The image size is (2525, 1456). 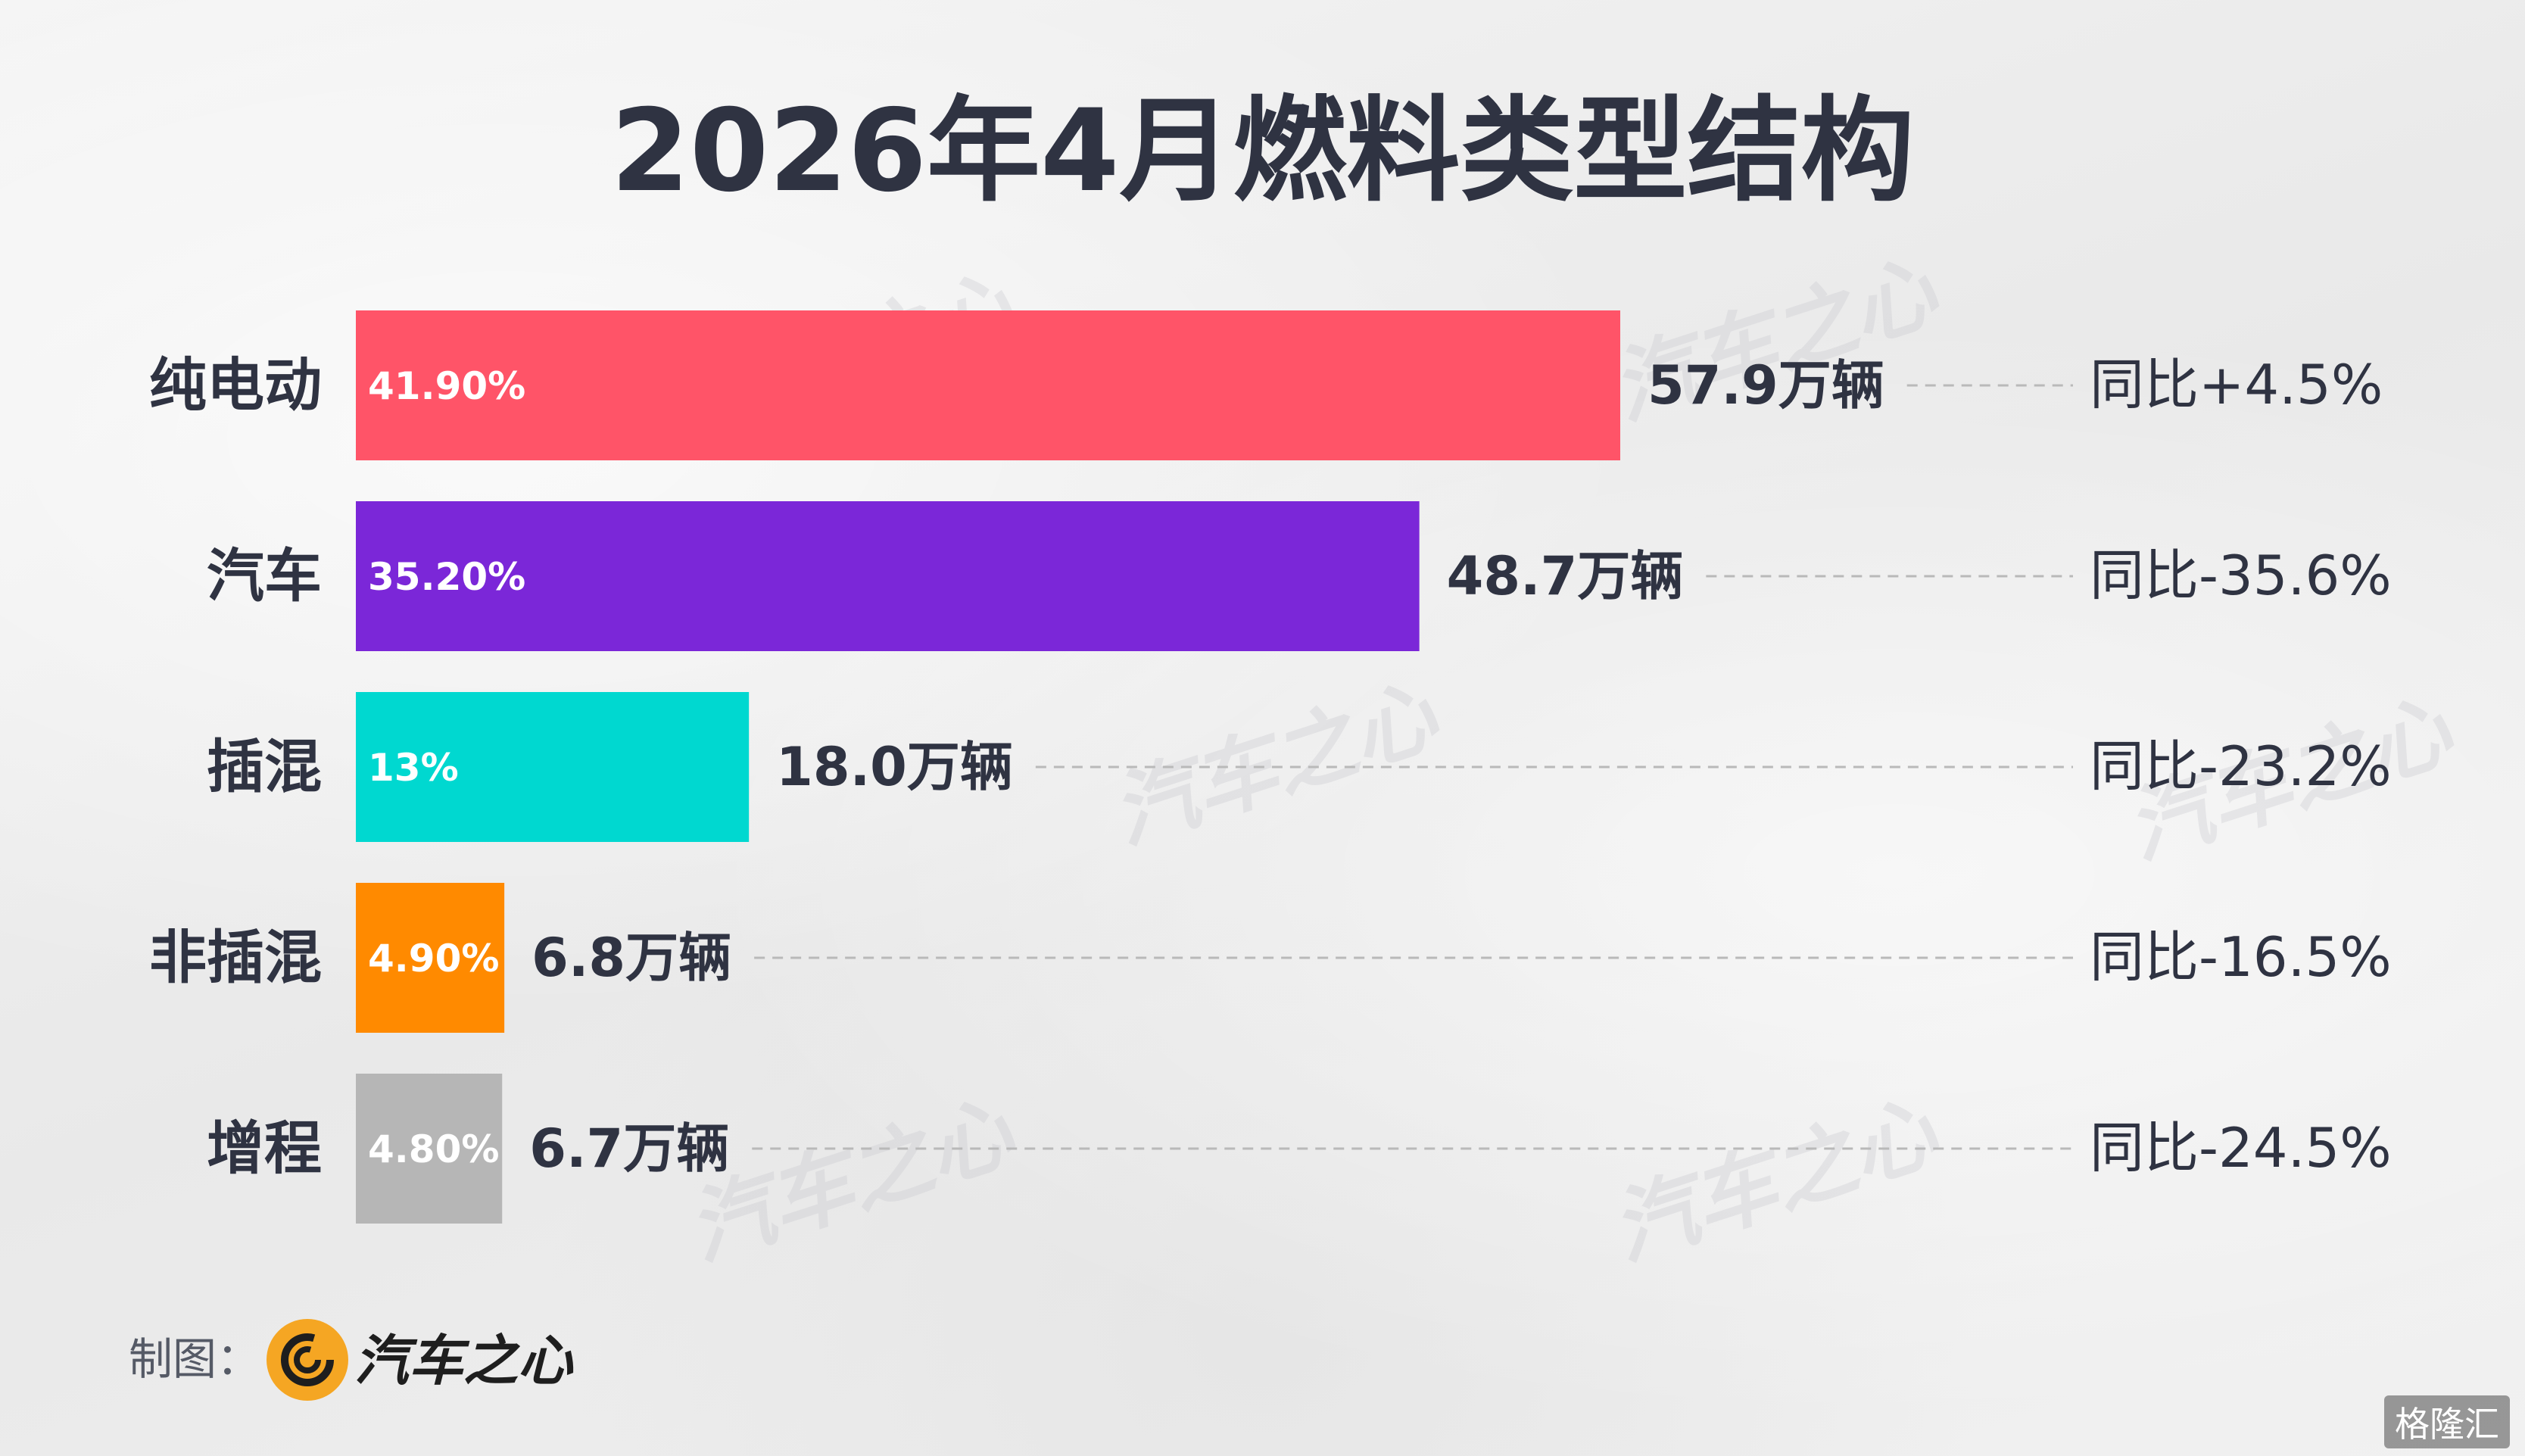 What do you see at coordinates (447, 386) in the screenshot?
I see `share-label: 41.90%` at bounding box center [447, 386].